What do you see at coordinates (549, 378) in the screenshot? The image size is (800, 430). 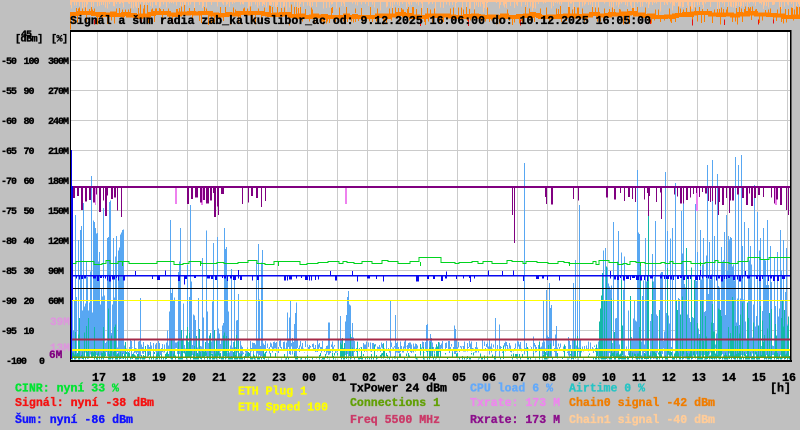 I see `svg-text: 08` at bounding box center [549, 378].